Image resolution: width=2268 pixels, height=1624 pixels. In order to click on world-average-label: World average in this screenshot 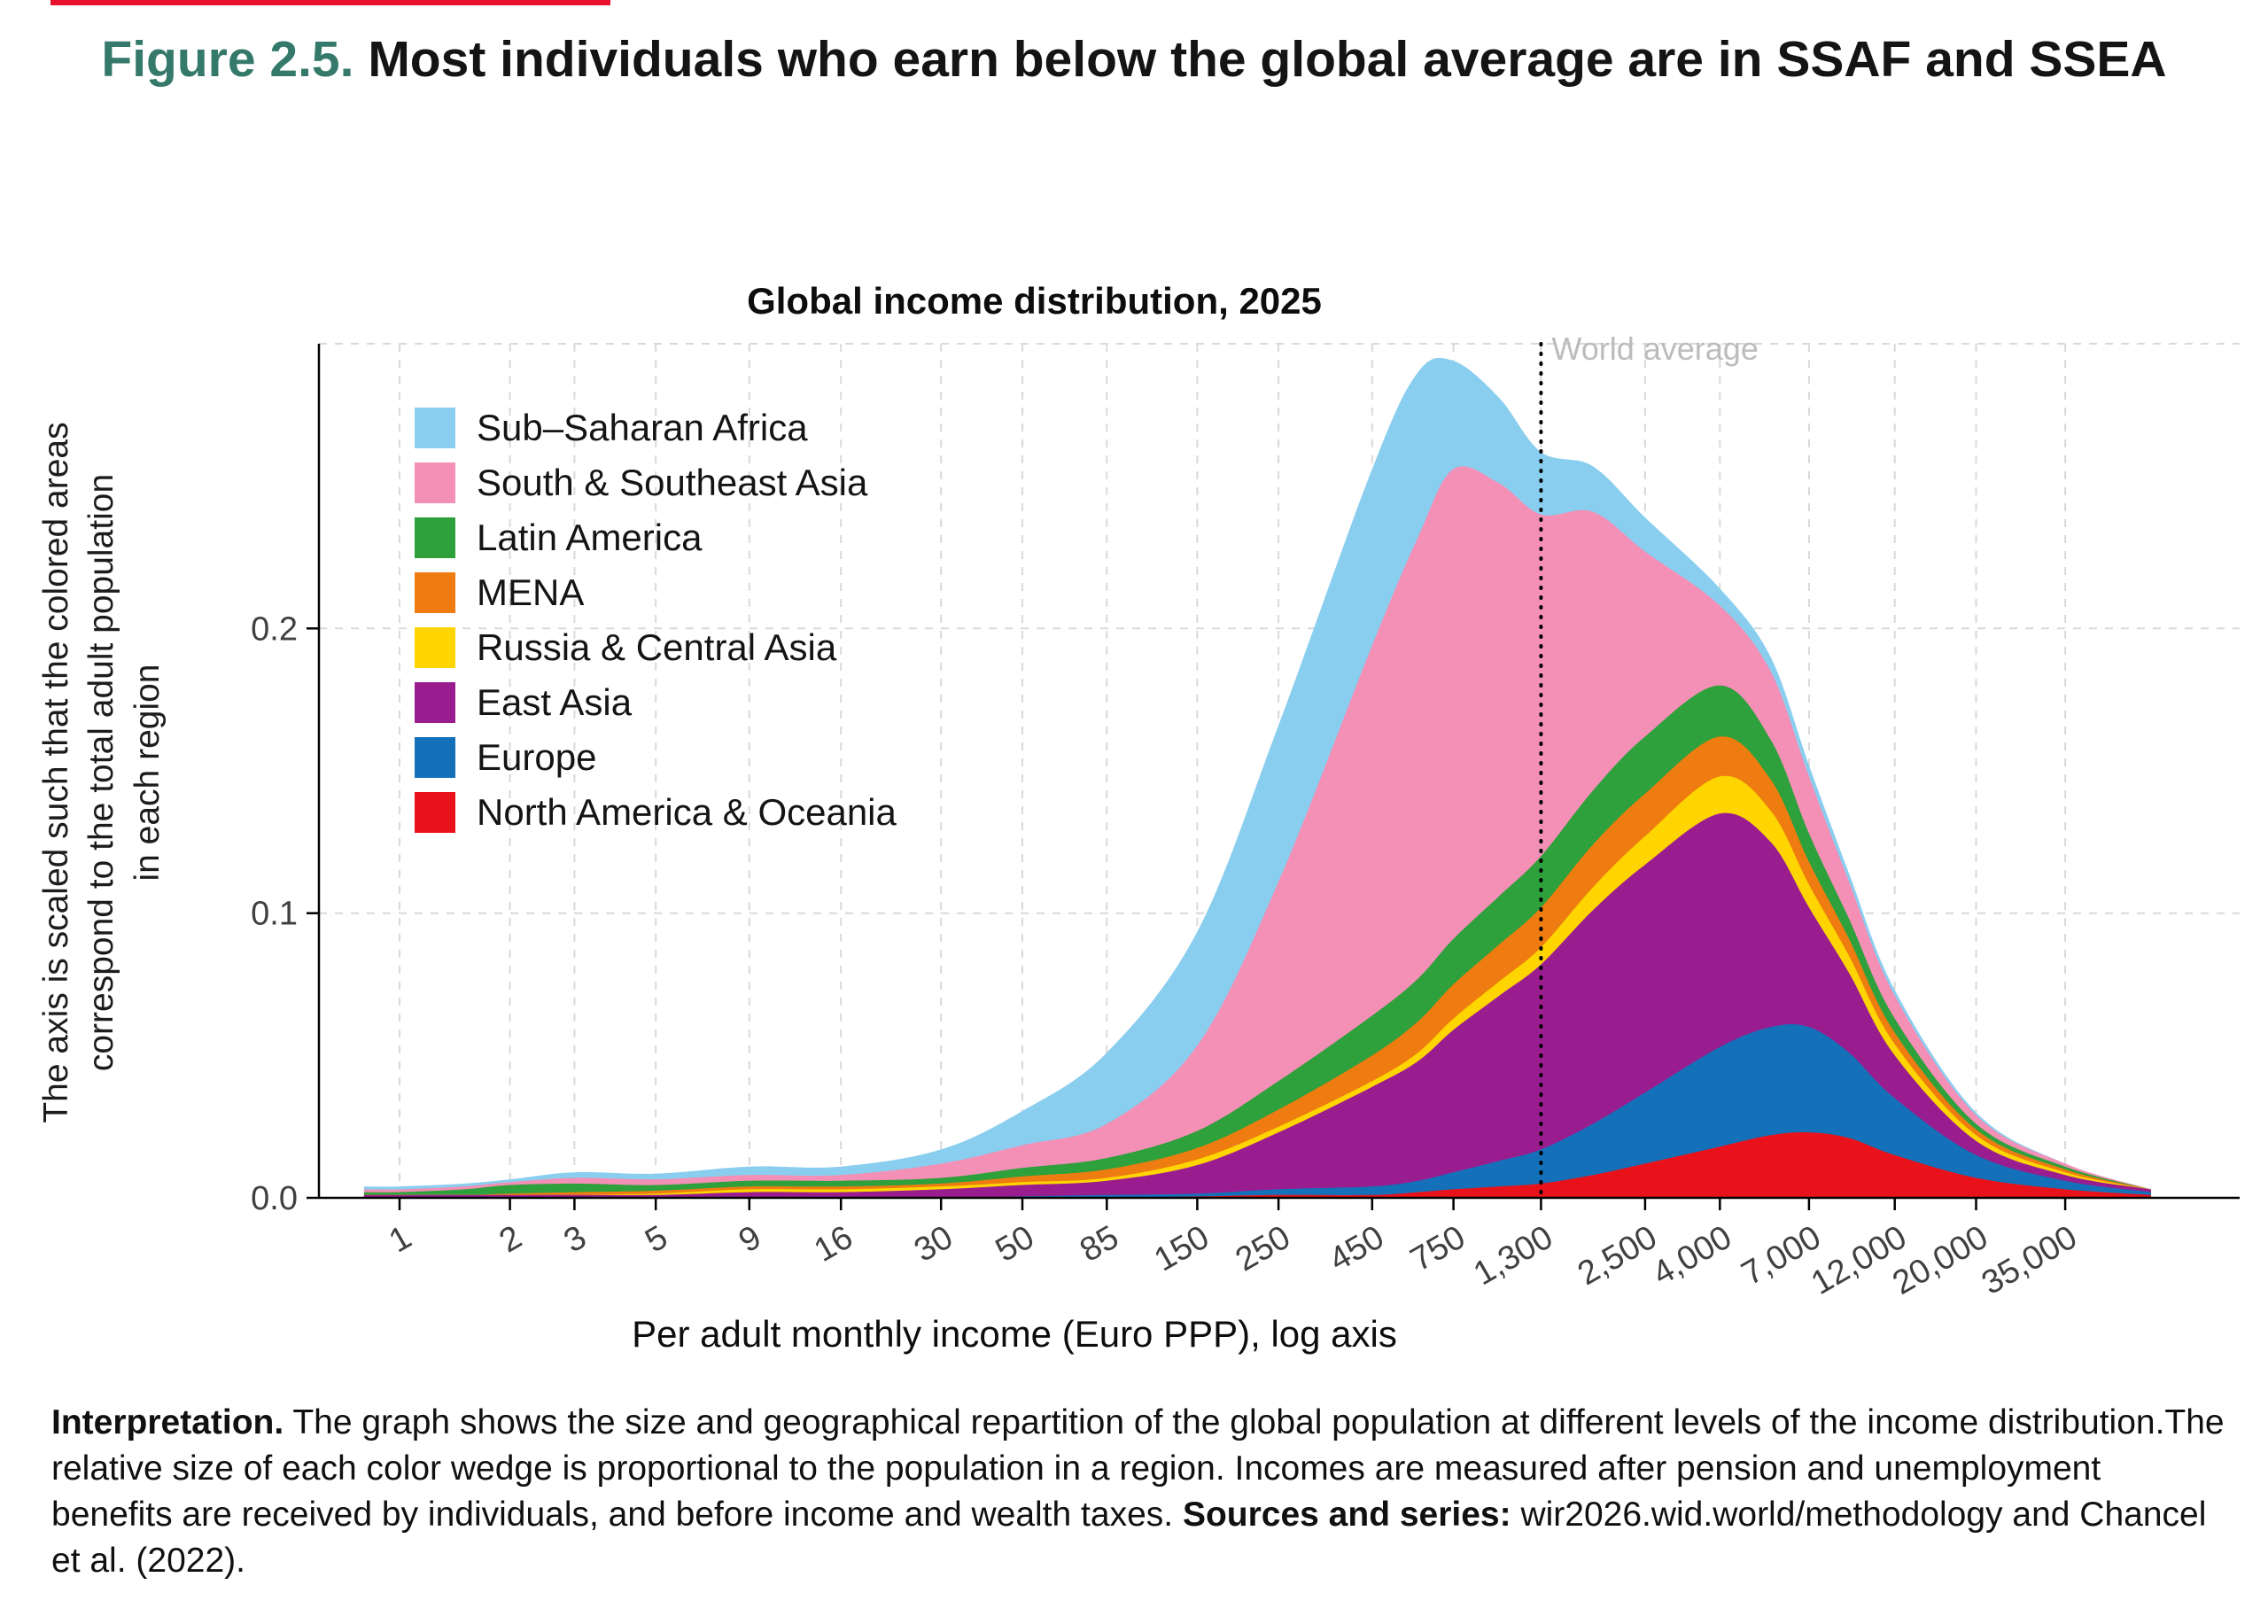, I will do `click(1654, 349)`.